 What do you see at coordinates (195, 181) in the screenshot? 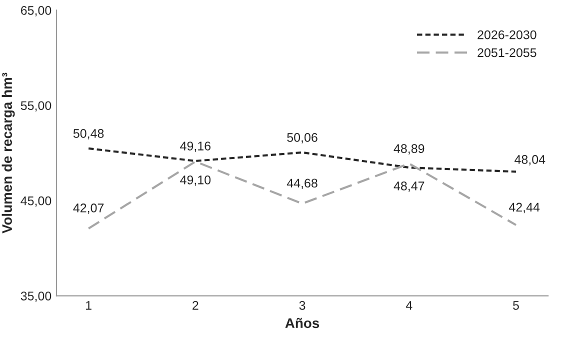
I see `data-label: 49,10` at bounding box center [195, 181].